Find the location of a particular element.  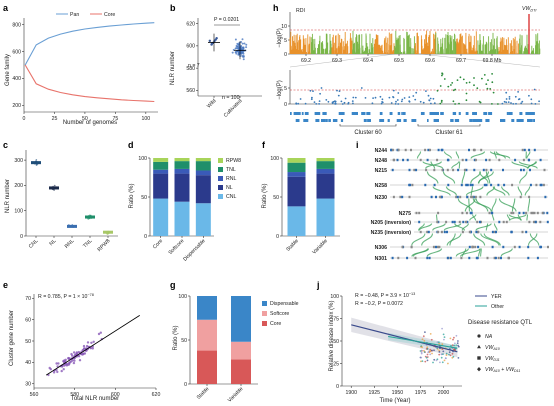

panel-j-label: j is located at coordinates (318, 285).